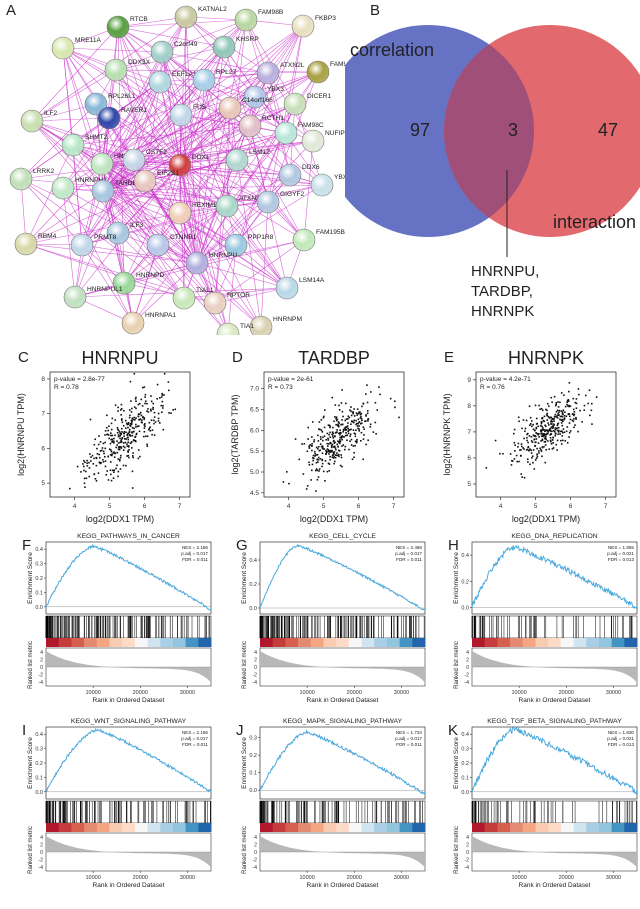 The height and width of the screenshot is (909, 640). What do you see at coordinates (343, 827) in the screenshot?
I see `gsea-rank-heatbar` at bounding box center [343, 827].